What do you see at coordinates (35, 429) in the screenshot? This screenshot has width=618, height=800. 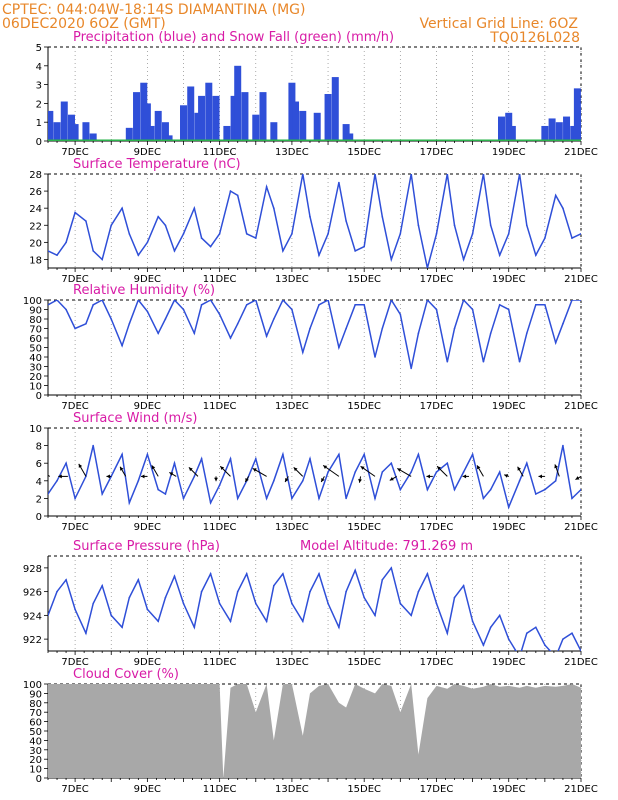 I see `y-tick-label: 10` at bounding box center [35, 429].